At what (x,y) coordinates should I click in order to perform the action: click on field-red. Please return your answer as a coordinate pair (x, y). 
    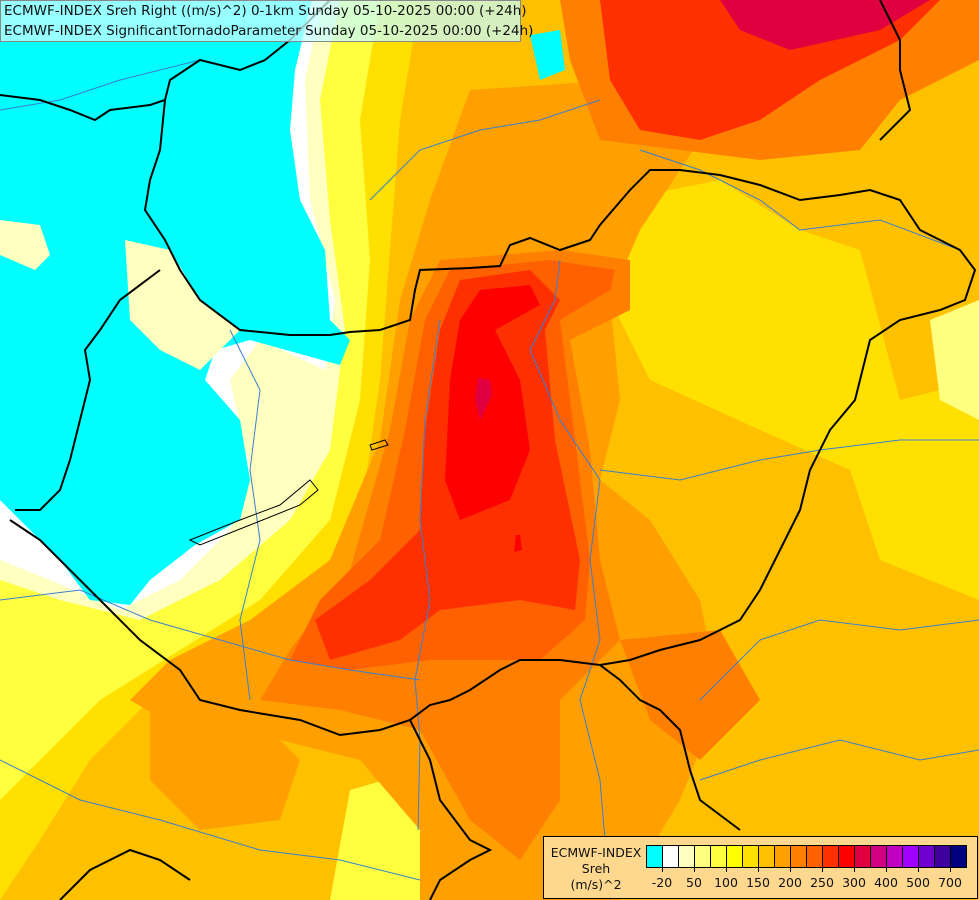
    Looking at the image, I should click on (492, 402).